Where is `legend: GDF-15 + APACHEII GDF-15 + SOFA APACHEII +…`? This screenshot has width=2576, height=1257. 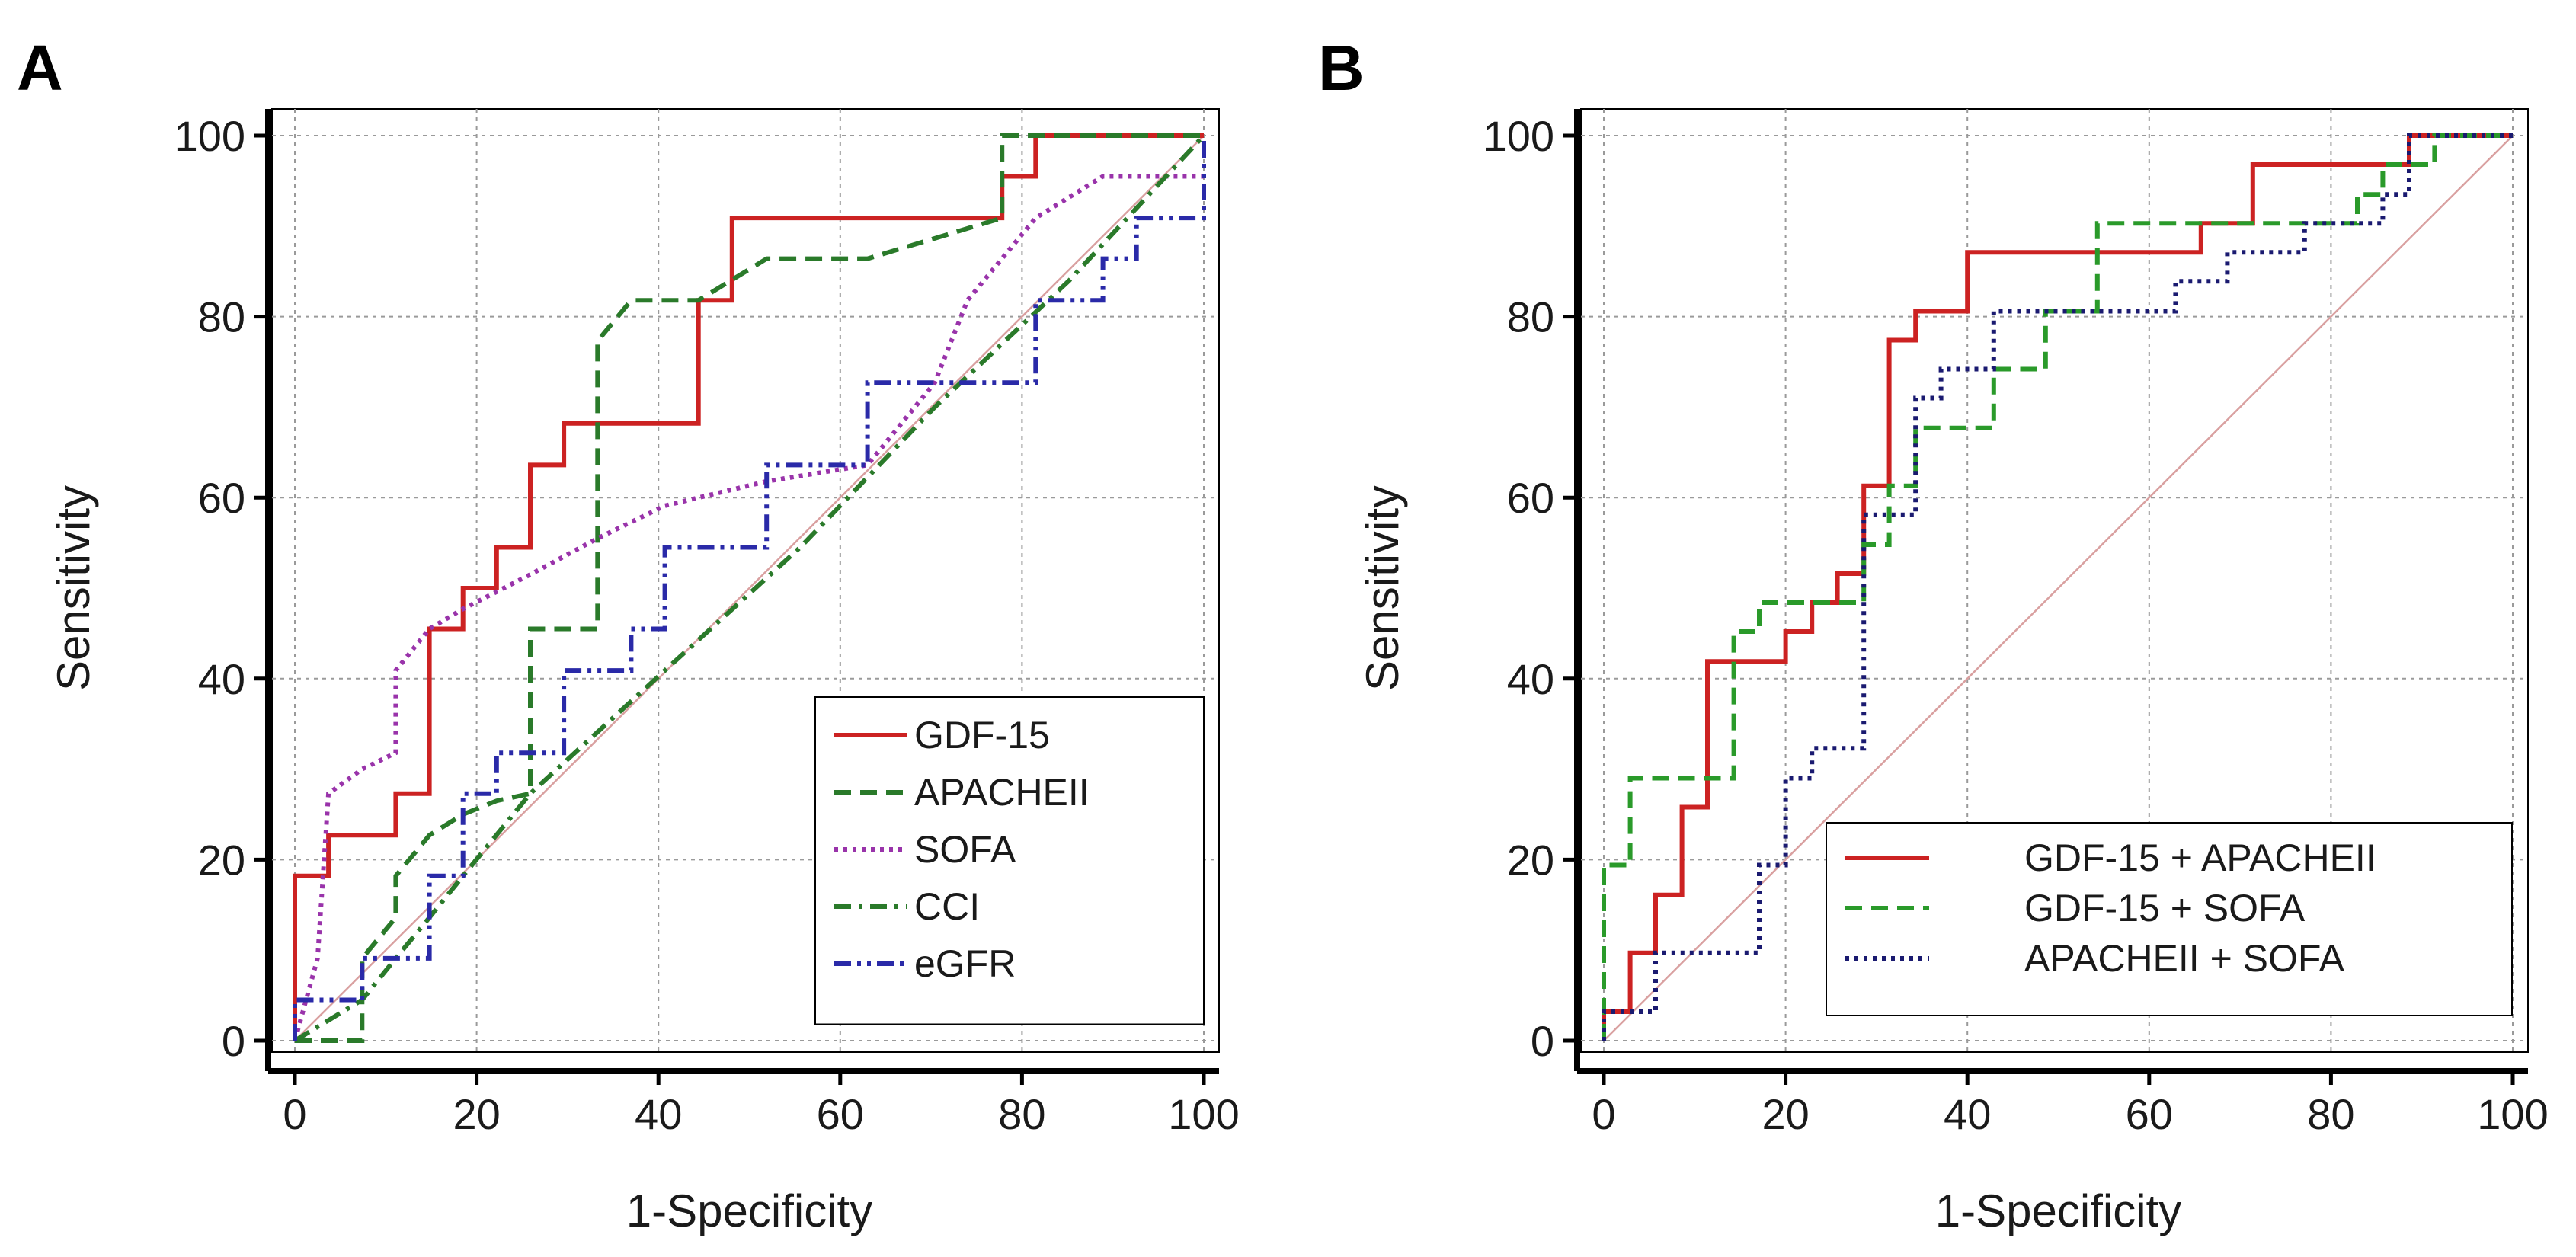
legend: GDF-15 + APACHEII GDF-15 + SOFA APACHEII +… is located at coordinates (2169, 919).